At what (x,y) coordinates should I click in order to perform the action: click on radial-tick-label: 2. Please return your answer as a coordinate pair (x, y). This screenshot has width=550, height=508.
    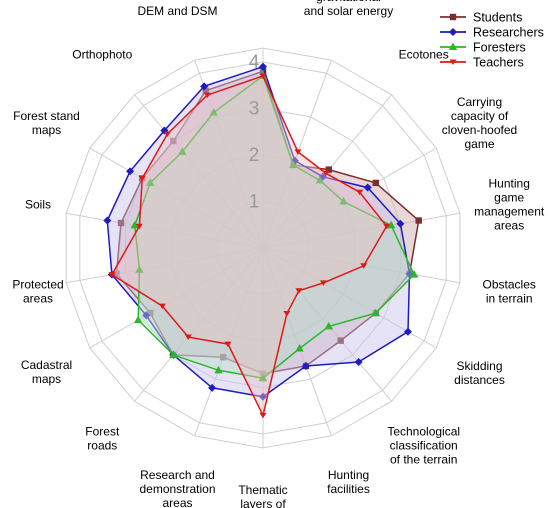
    Looking at the image, I should click on (254, 155).